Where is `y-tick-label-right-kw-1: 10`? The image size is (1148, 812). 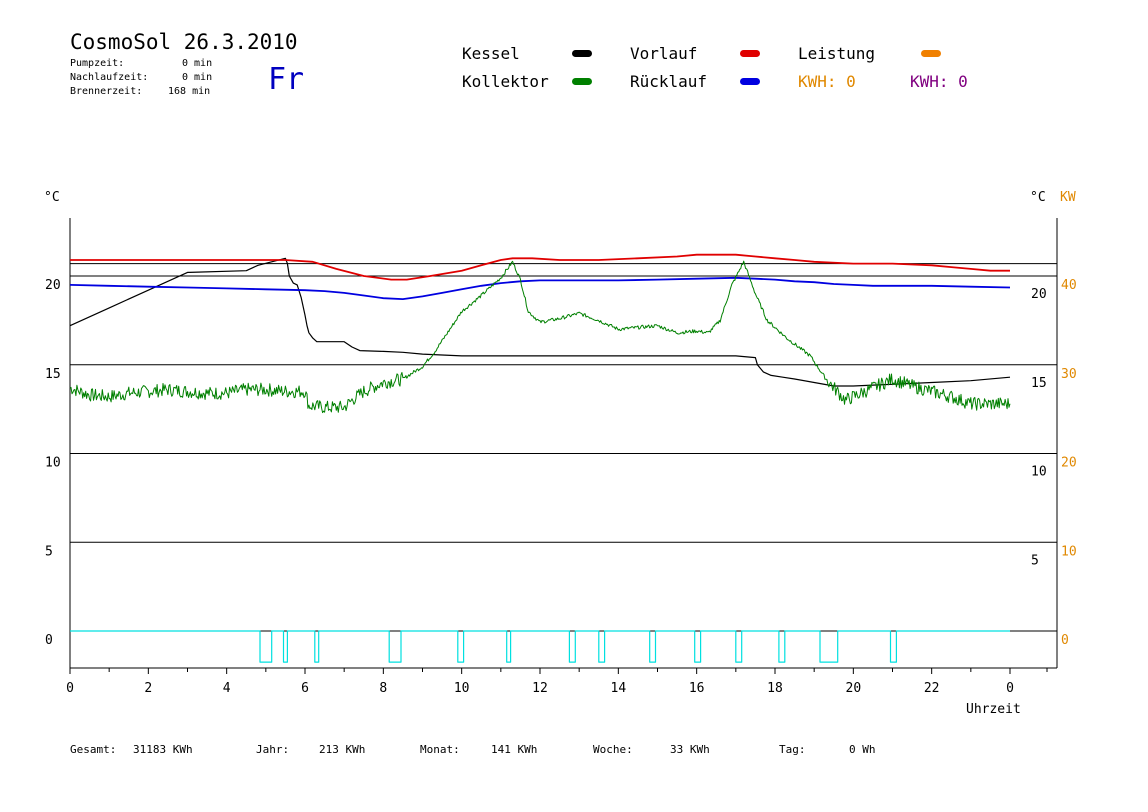
y-tick-label-right-kw-1: 10 is located at coordinates (1069, 551).